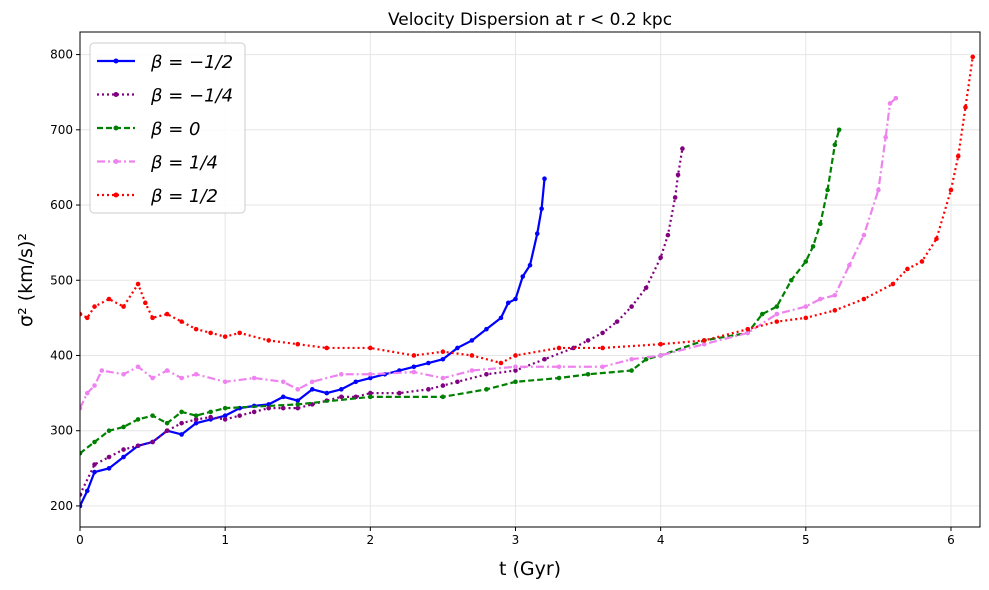  What do you see at coordinates (61, 355) in the screenshot?
I see `y-tick-label: 400` at bounding box center [61, 355].